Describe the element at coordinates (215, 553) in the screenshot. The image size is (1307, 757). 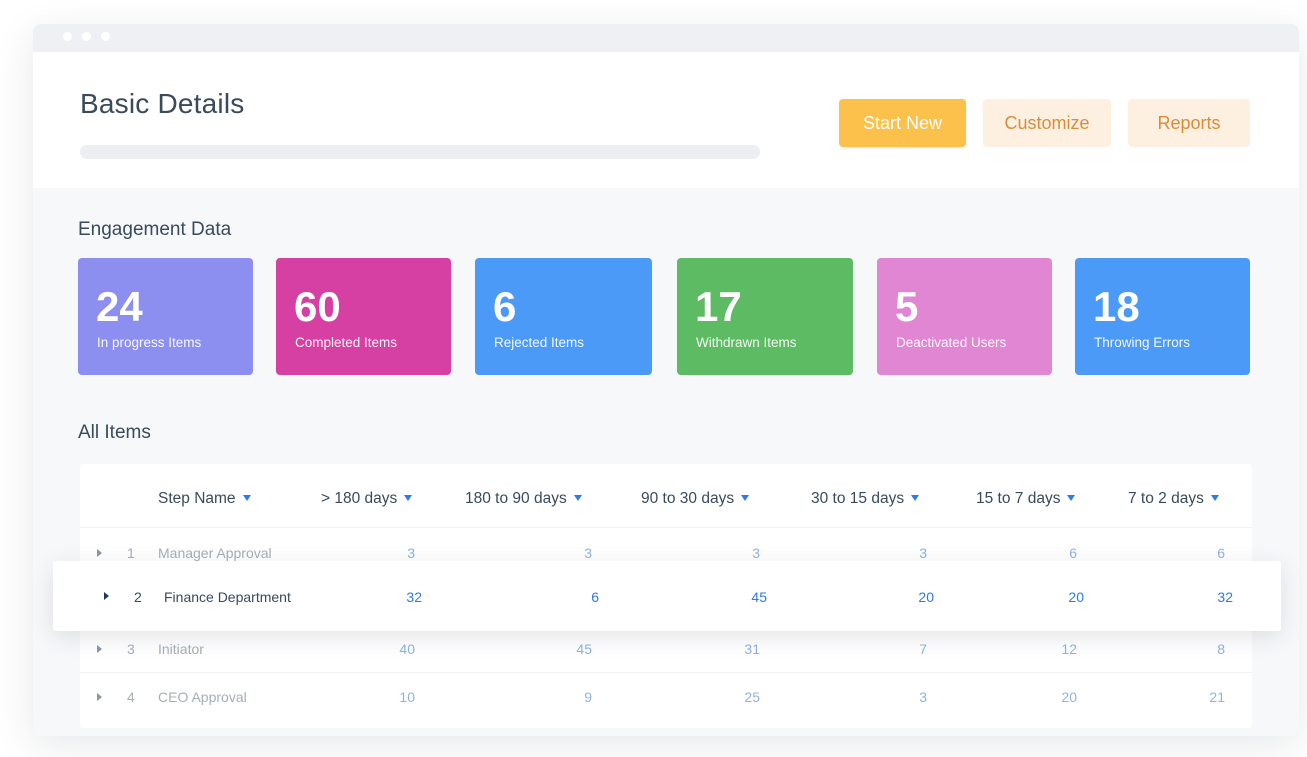
I see `row-step-name: Manager Approval` at that location.